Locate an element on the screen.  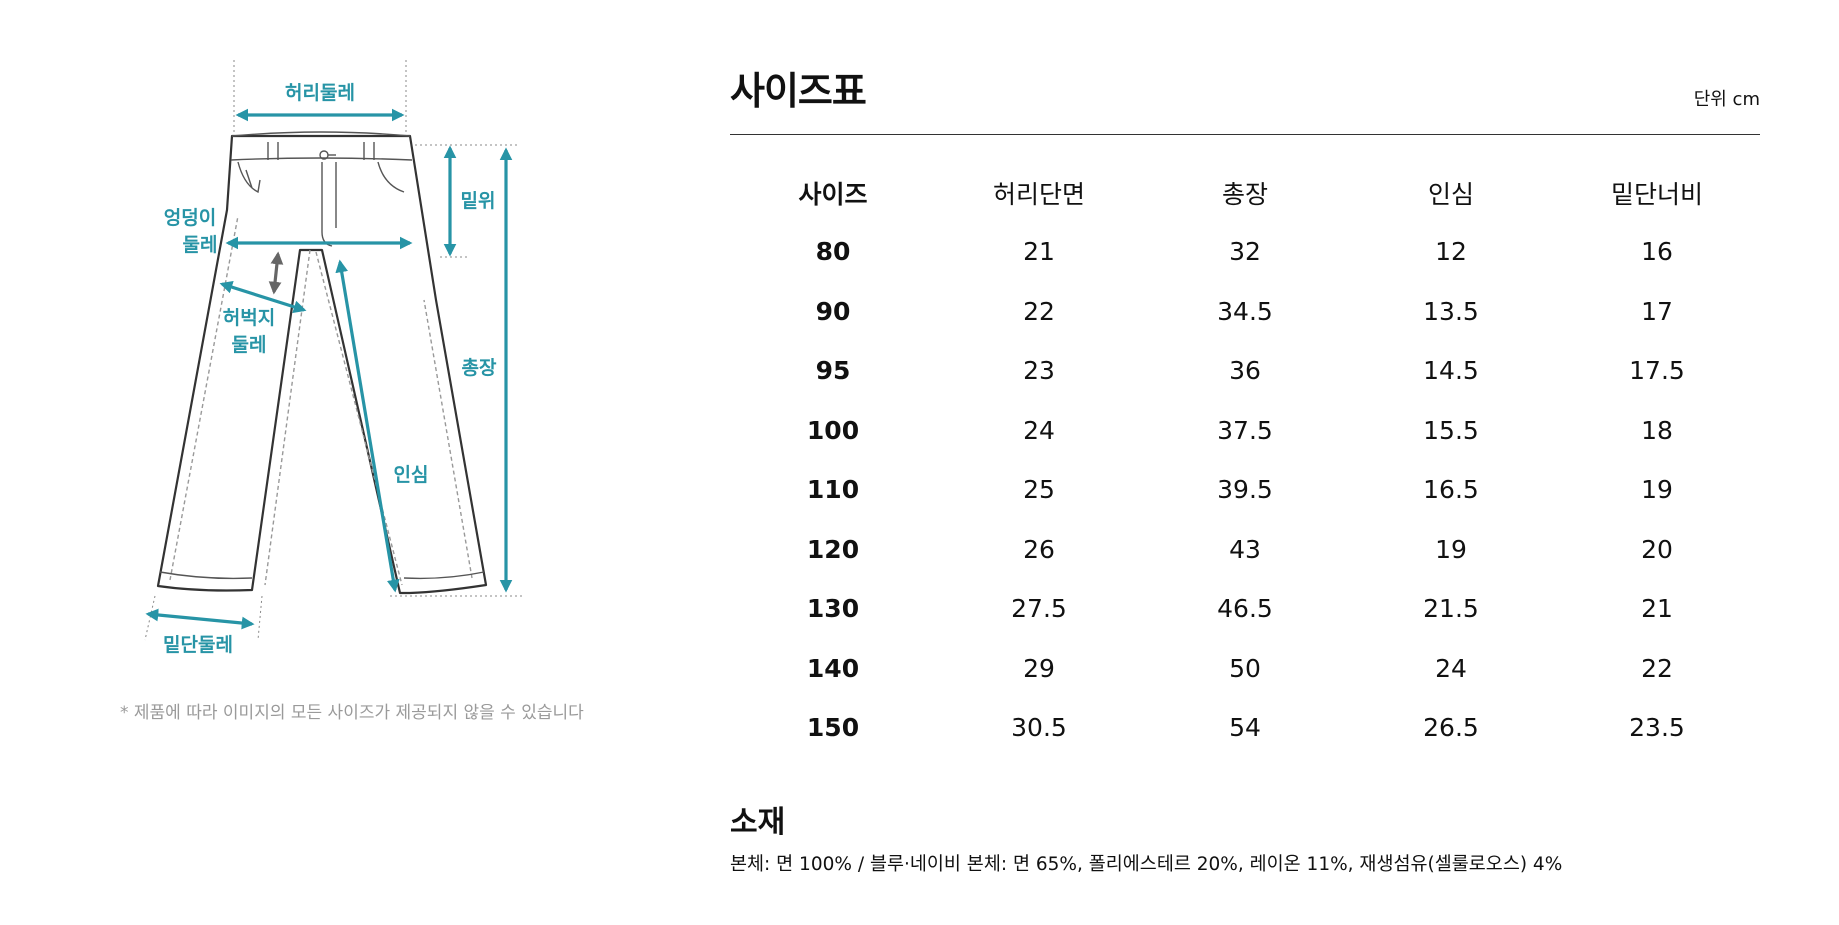
cell-hem: 17.5 is located at coordinates (1657, 371).